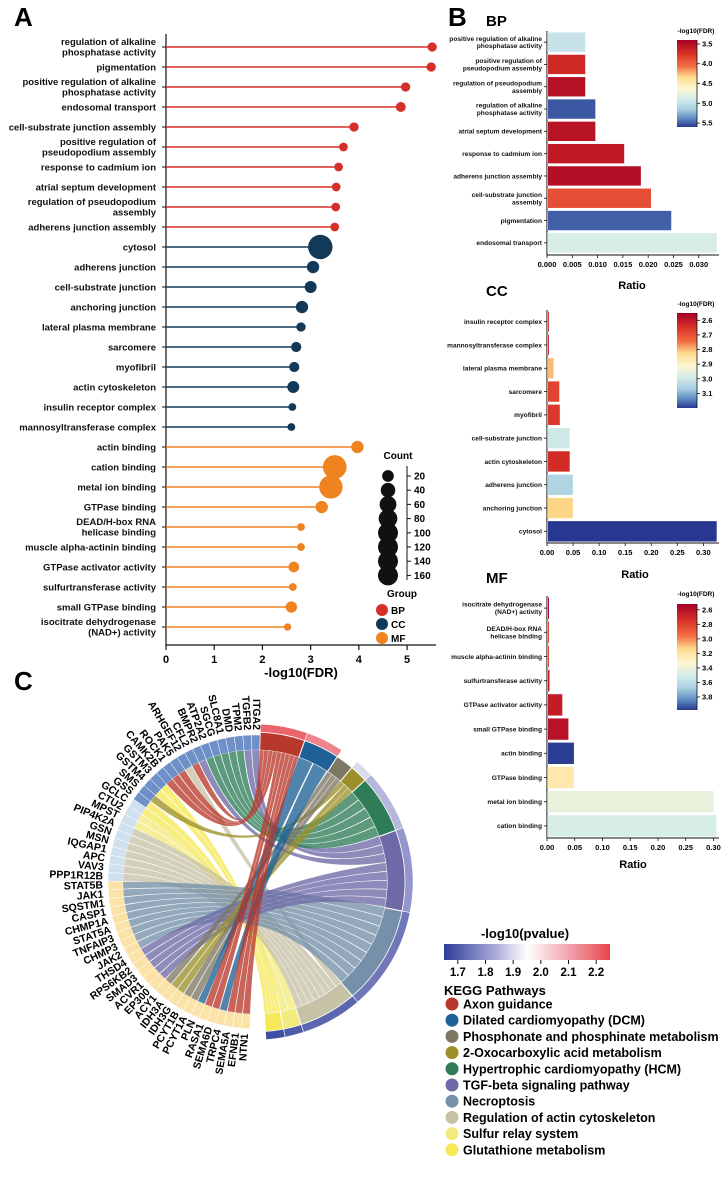  I want to click on bp-x-label: Ratio, so click(632, 286).